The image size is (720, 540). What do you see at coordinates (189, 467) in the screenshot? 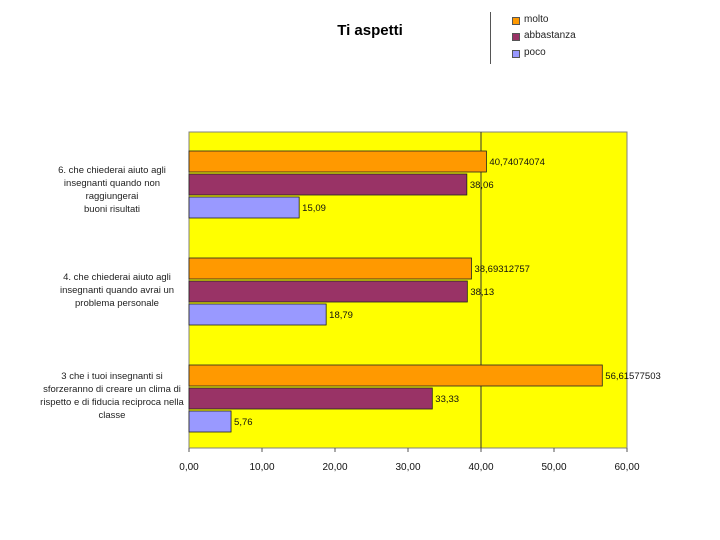
I see `x-tick-label: 0,00` at bounding box center [189, 467].